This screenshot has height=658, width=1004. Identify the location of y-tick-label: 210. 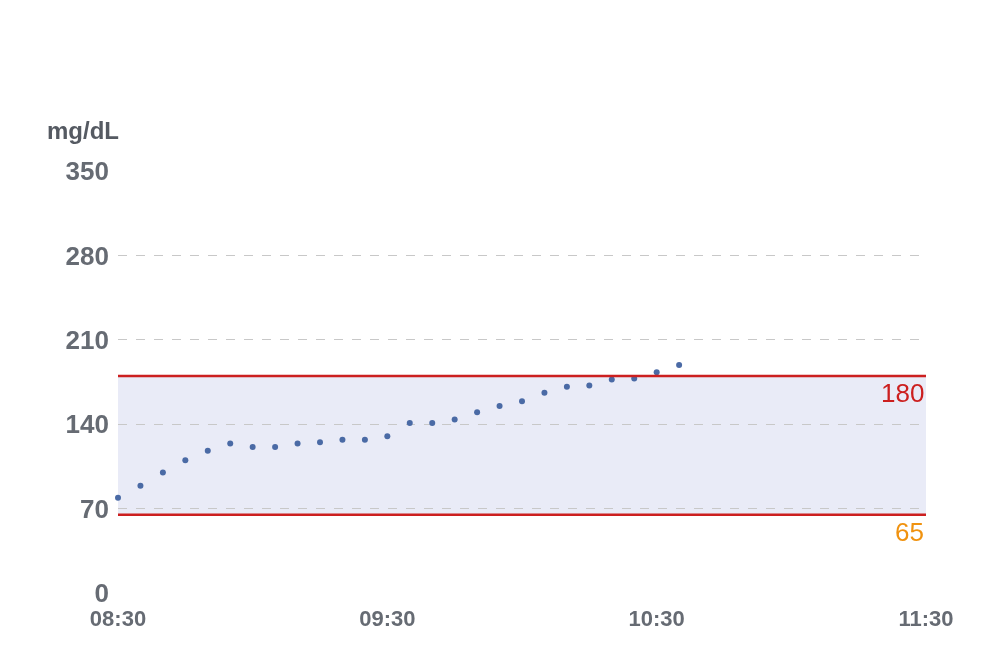
(87, 339).